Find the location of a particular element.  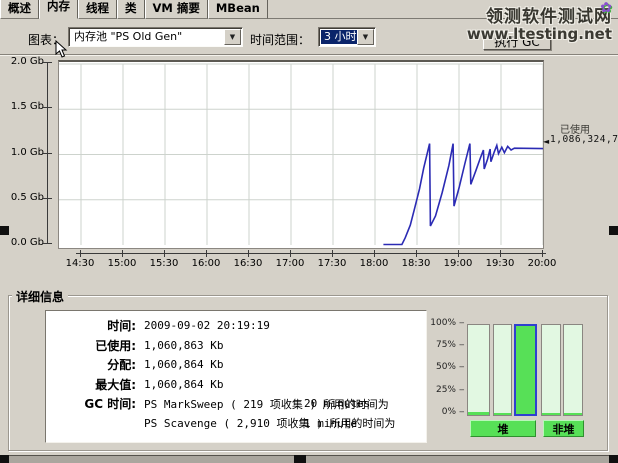

resize-handle-left is located at coordinates (4, 230).